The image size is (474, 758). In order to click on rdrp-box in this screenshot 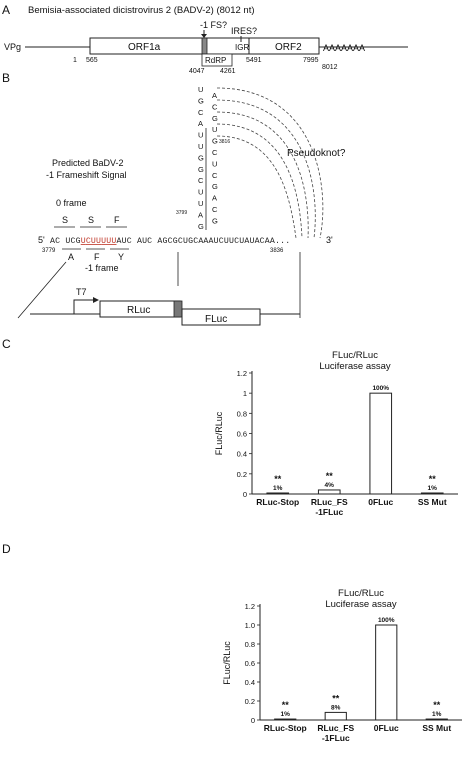, I will do `click(217, 60)`.